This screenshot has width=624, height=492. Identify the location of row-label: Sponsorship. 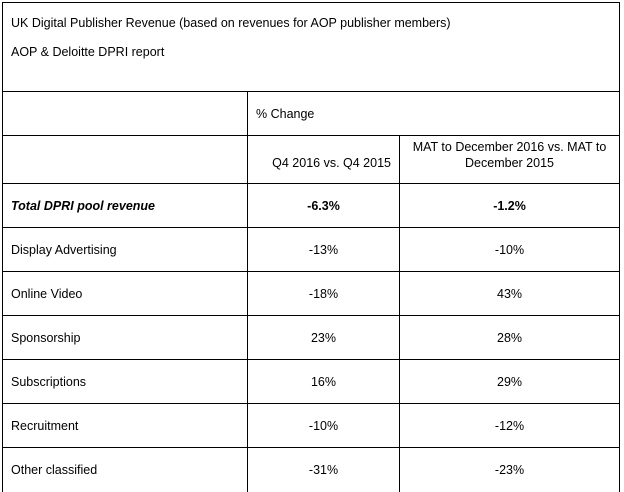
(125, 337).